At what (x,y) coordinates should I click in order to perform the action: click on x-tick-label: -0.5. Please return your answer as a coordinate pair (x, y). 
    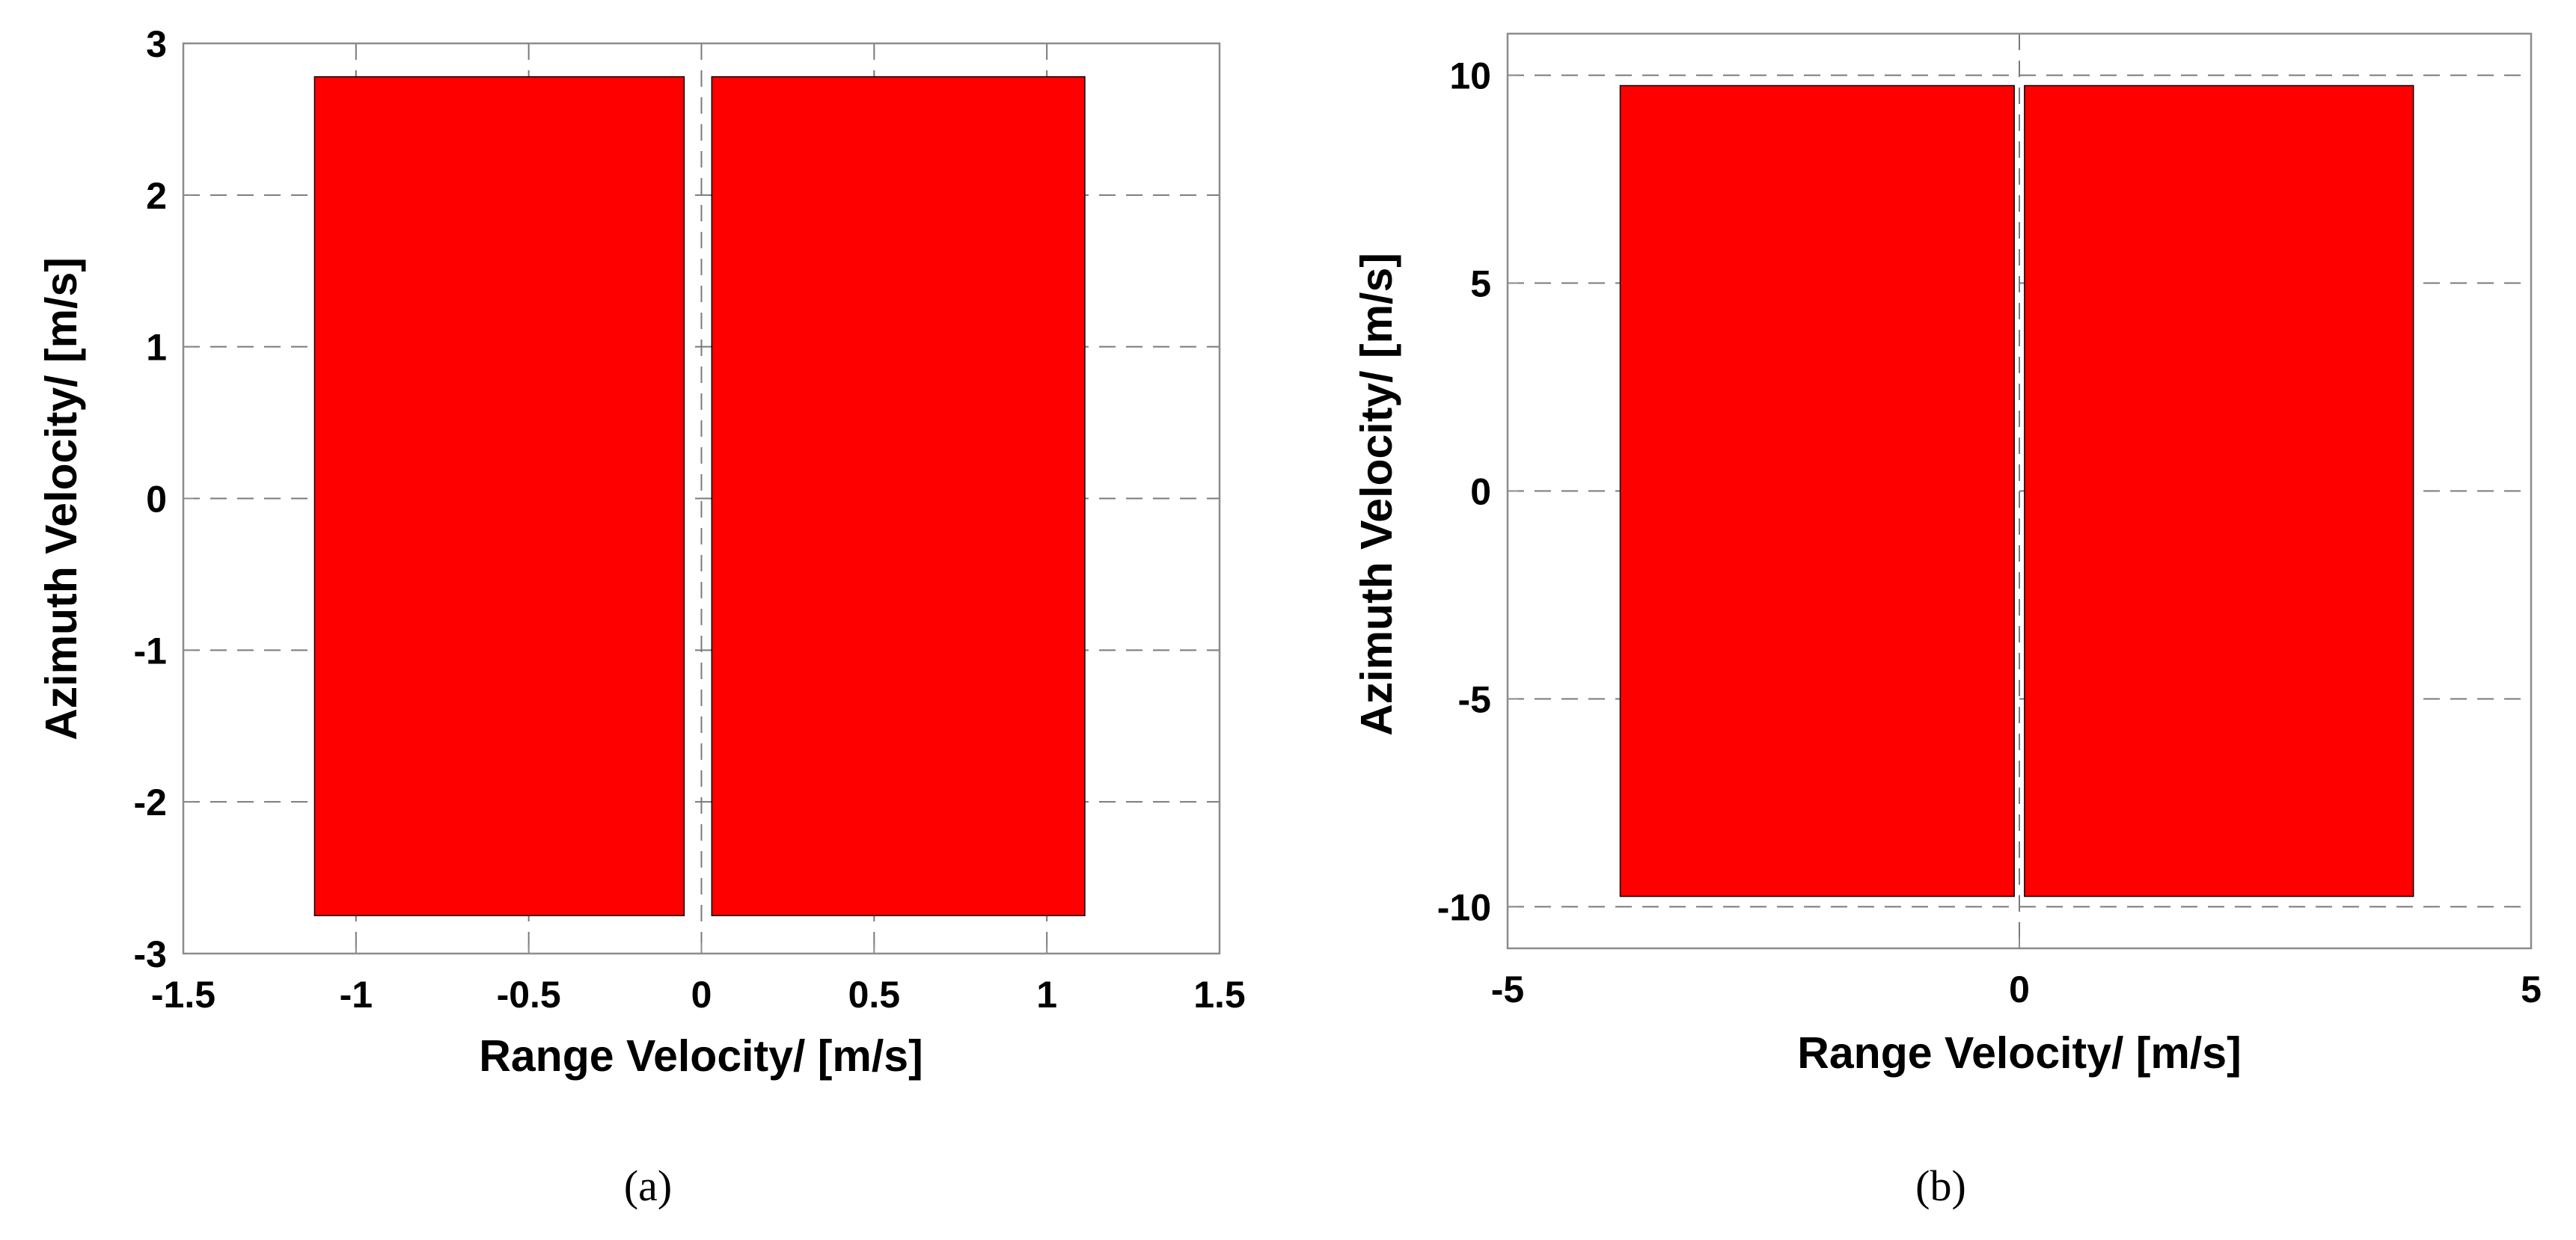
    Looking at the image, I should click on (529, 995).